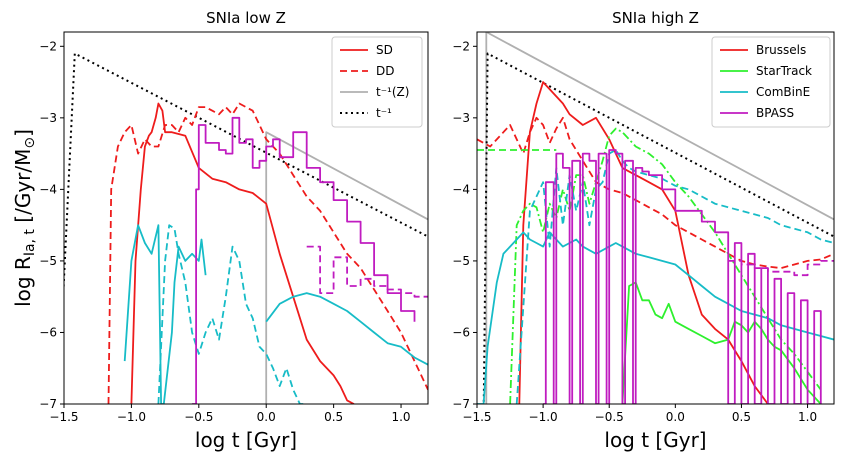 This screenshot has width=845, height=464. Describe the element at coordinates (775, 113) in the screenshot. I see `legend-label: BPASS` at that location.